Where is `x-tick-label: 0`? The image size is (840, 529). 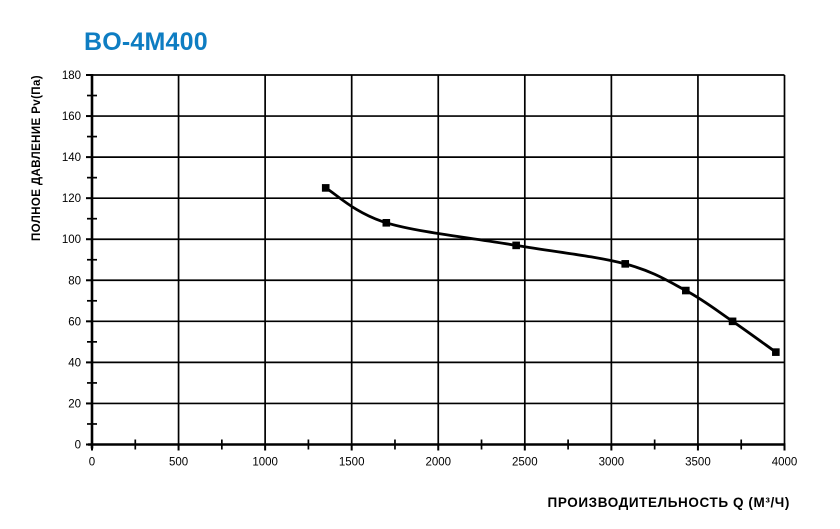
x-tick-label: 0 is located at coordinates (92, 463).